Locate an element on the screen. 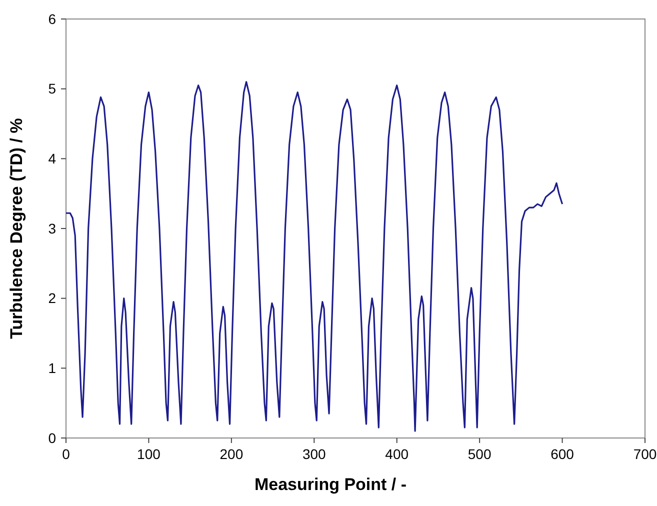 The height and width of the screenshot is (506, 657). y-tick-label: 1 is located at coordinates (52, 368).